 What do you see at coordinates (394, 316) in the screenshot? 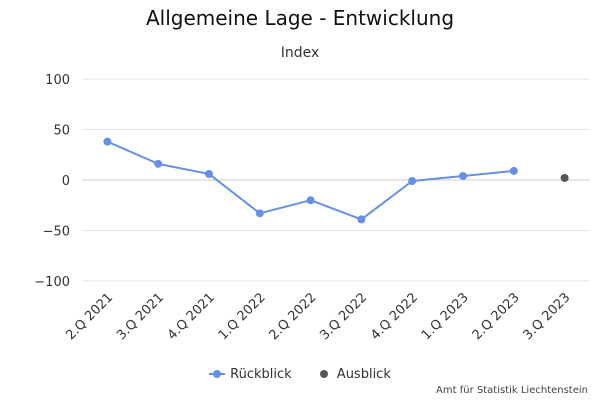
I see `x-tick-label: 4.Q 2022` at bounding box center [394, 316].